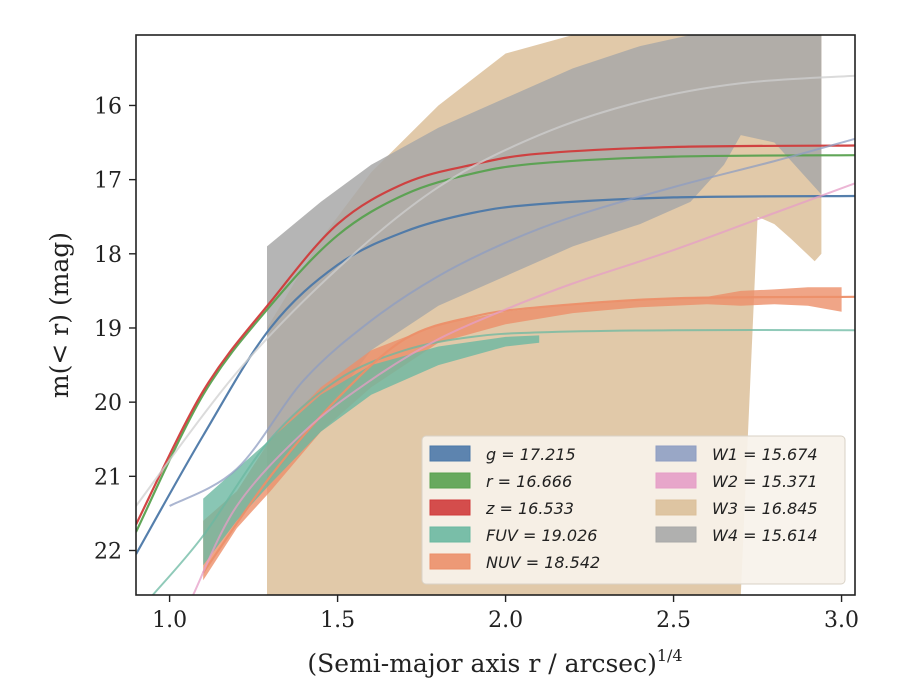 The width and height of the screenshot is (900, 700). Describe the element at coordinates (371, 450) in the screenshot. I see `band-fuv` at that location.